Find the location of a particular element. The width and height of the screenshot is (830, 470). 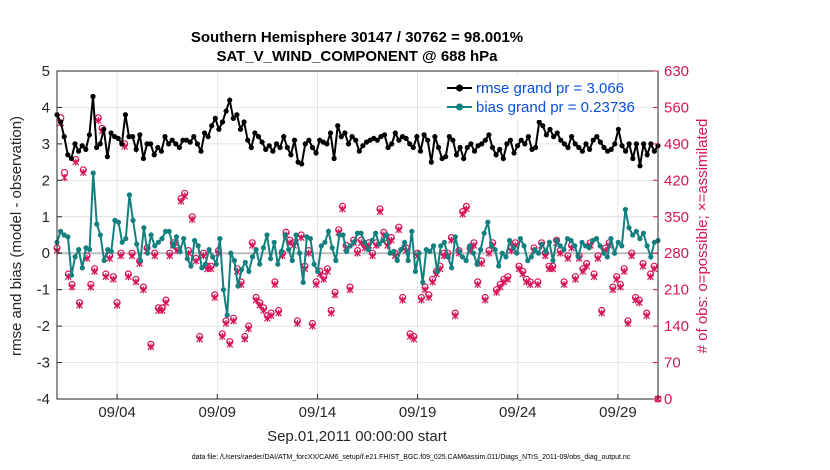

y-right-tick-label: 280 is located at coordinates (676, 253).